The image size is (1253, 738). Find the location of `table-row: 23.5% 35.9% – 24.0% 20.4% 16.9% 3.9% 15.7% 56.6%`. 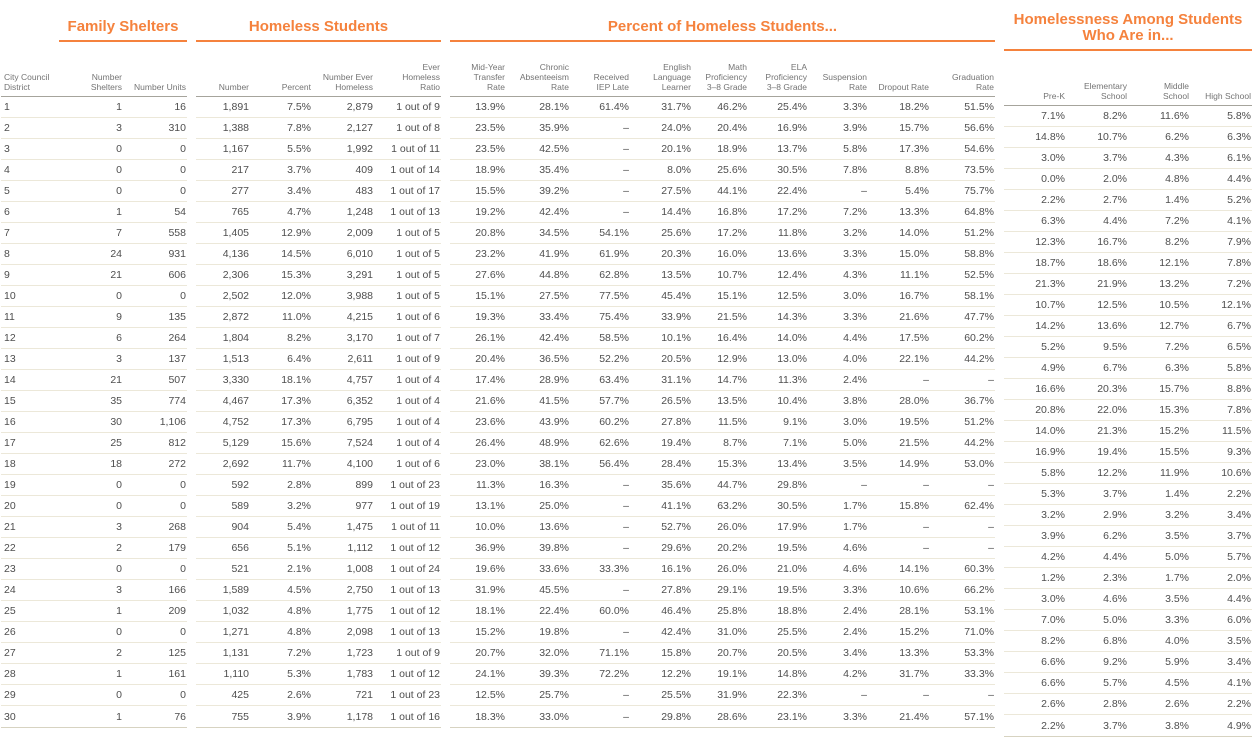

table-row: 23.5% 35.9% – 24.0% 20.4% 16.9% 3.9% 15.7% 56.6% is located at coordinates (722, 128).